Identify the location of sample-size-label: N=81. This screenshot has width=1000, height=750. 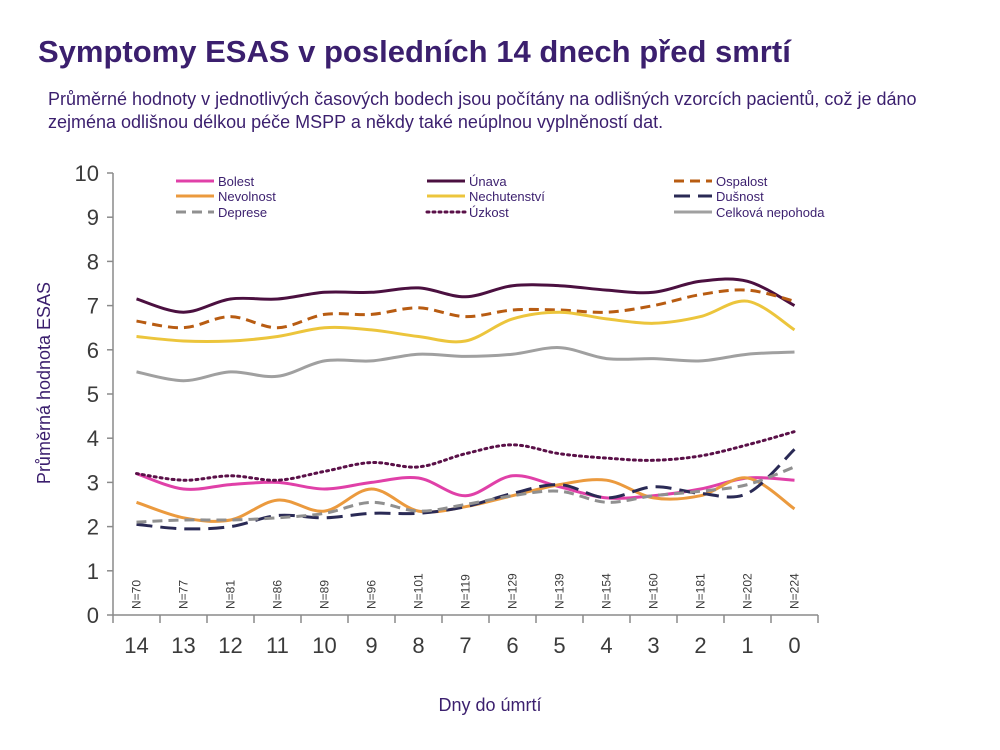
(231, 594).